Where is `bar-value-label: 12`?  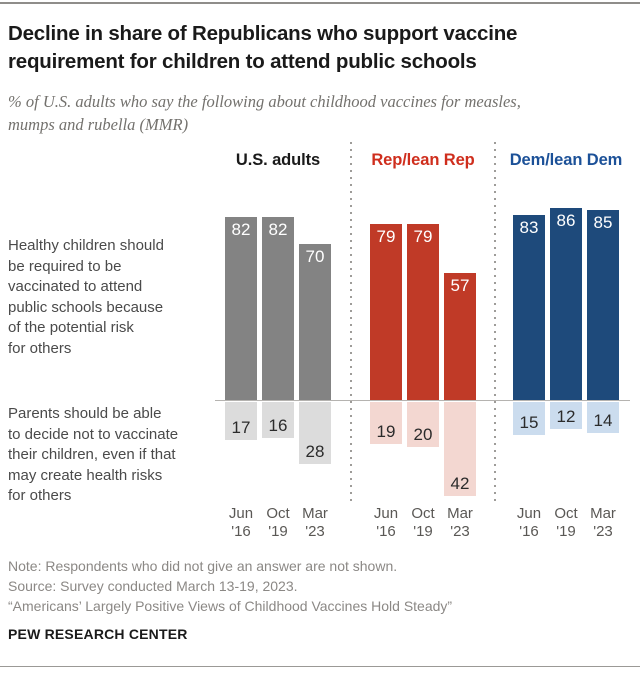 bar-value-label: 12 is located at coordinates (566, 416).